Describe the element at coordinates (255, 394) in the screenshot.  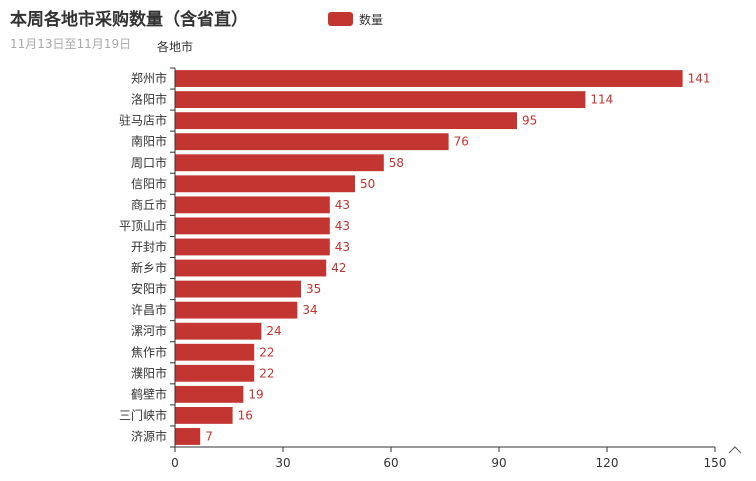
I see `data-label: 19` at that location.